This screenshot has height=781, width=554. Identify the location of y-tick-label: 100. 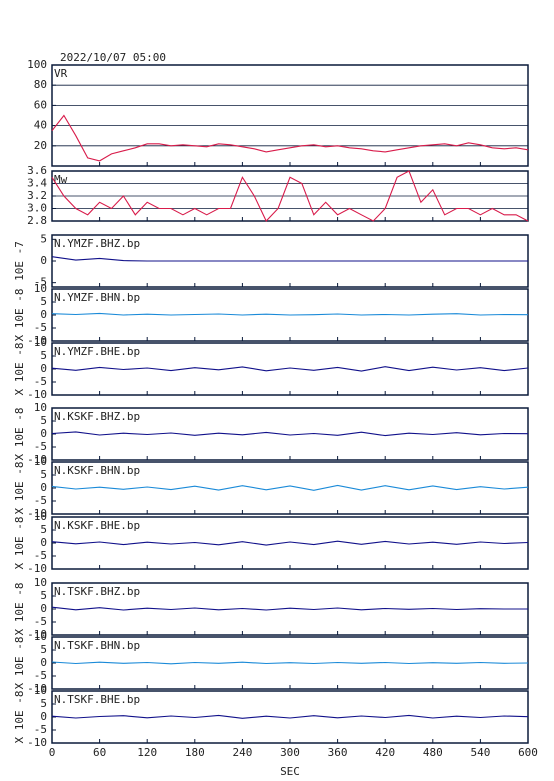
(37, 64).